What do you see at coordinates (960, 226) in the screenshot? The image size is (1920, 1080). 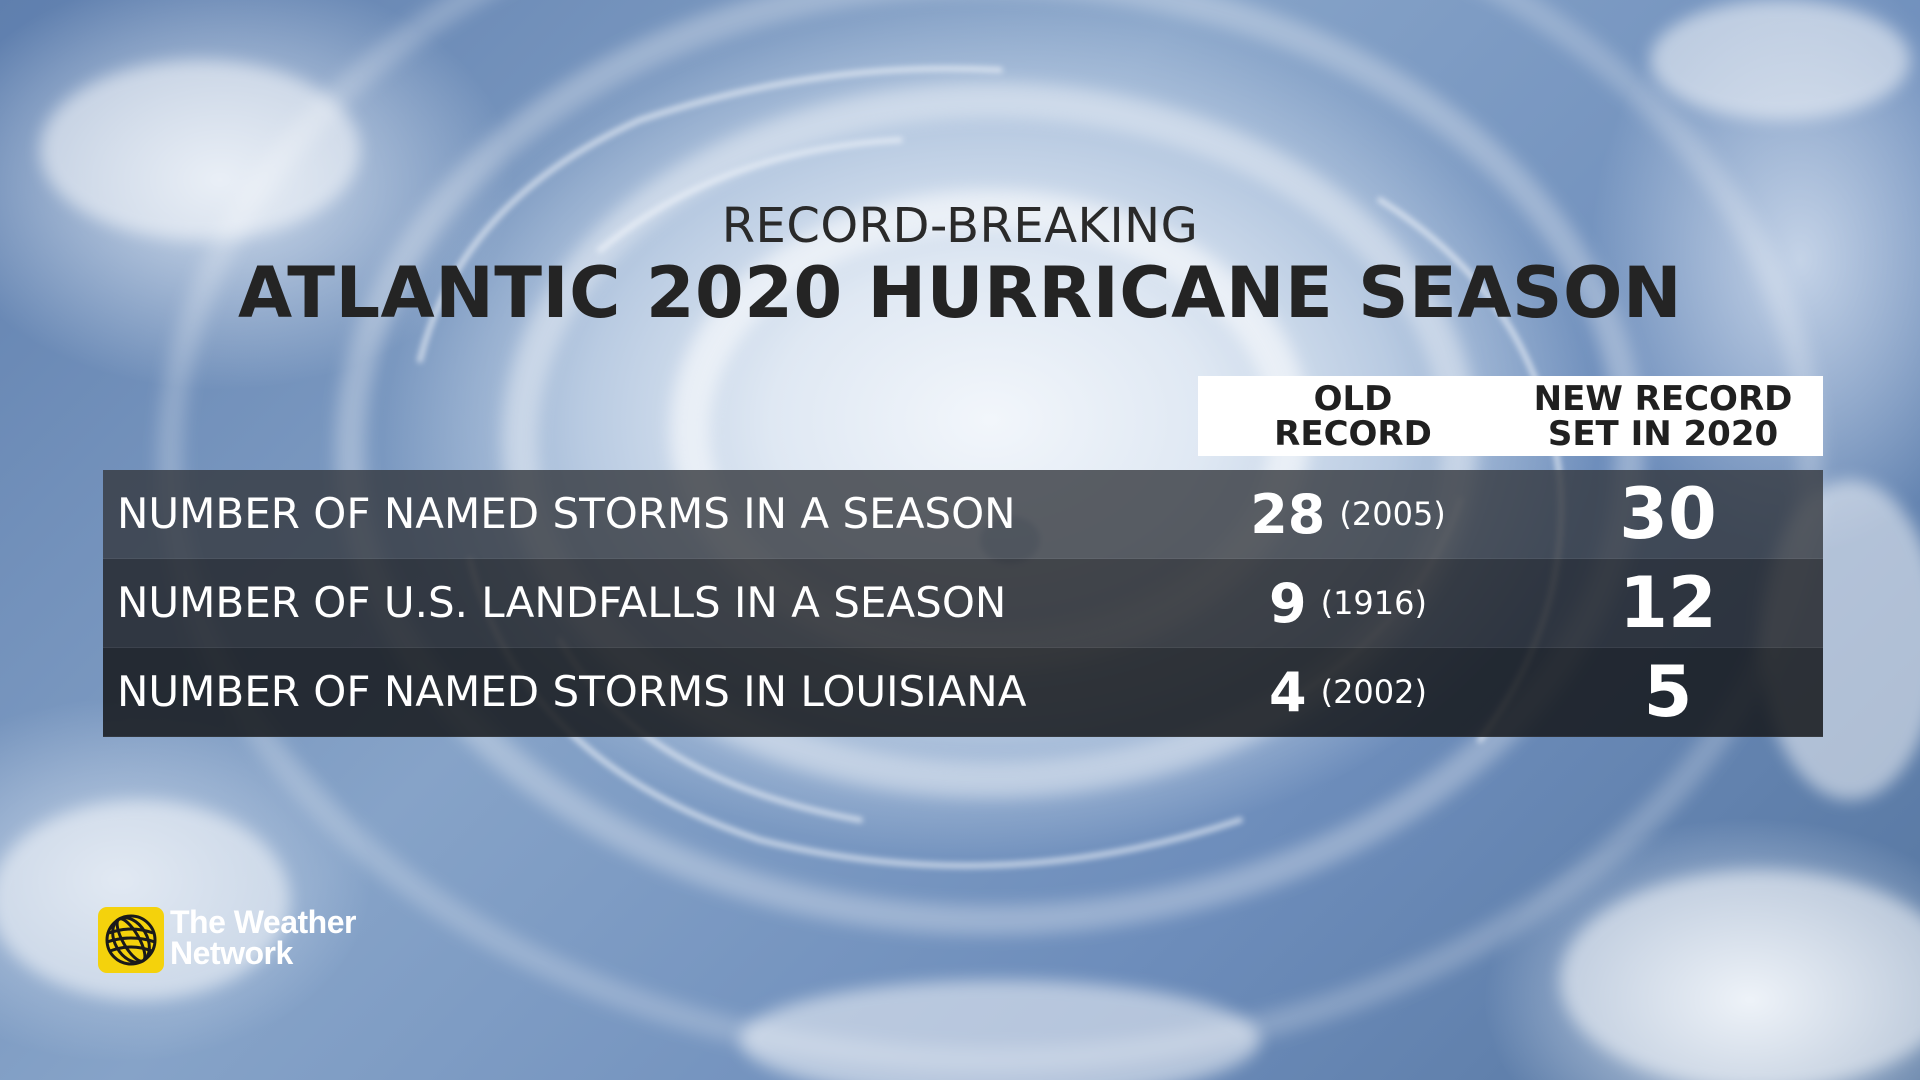 I see `subtitle: RECORD-BREAKING` at bounding box center [960, 226].